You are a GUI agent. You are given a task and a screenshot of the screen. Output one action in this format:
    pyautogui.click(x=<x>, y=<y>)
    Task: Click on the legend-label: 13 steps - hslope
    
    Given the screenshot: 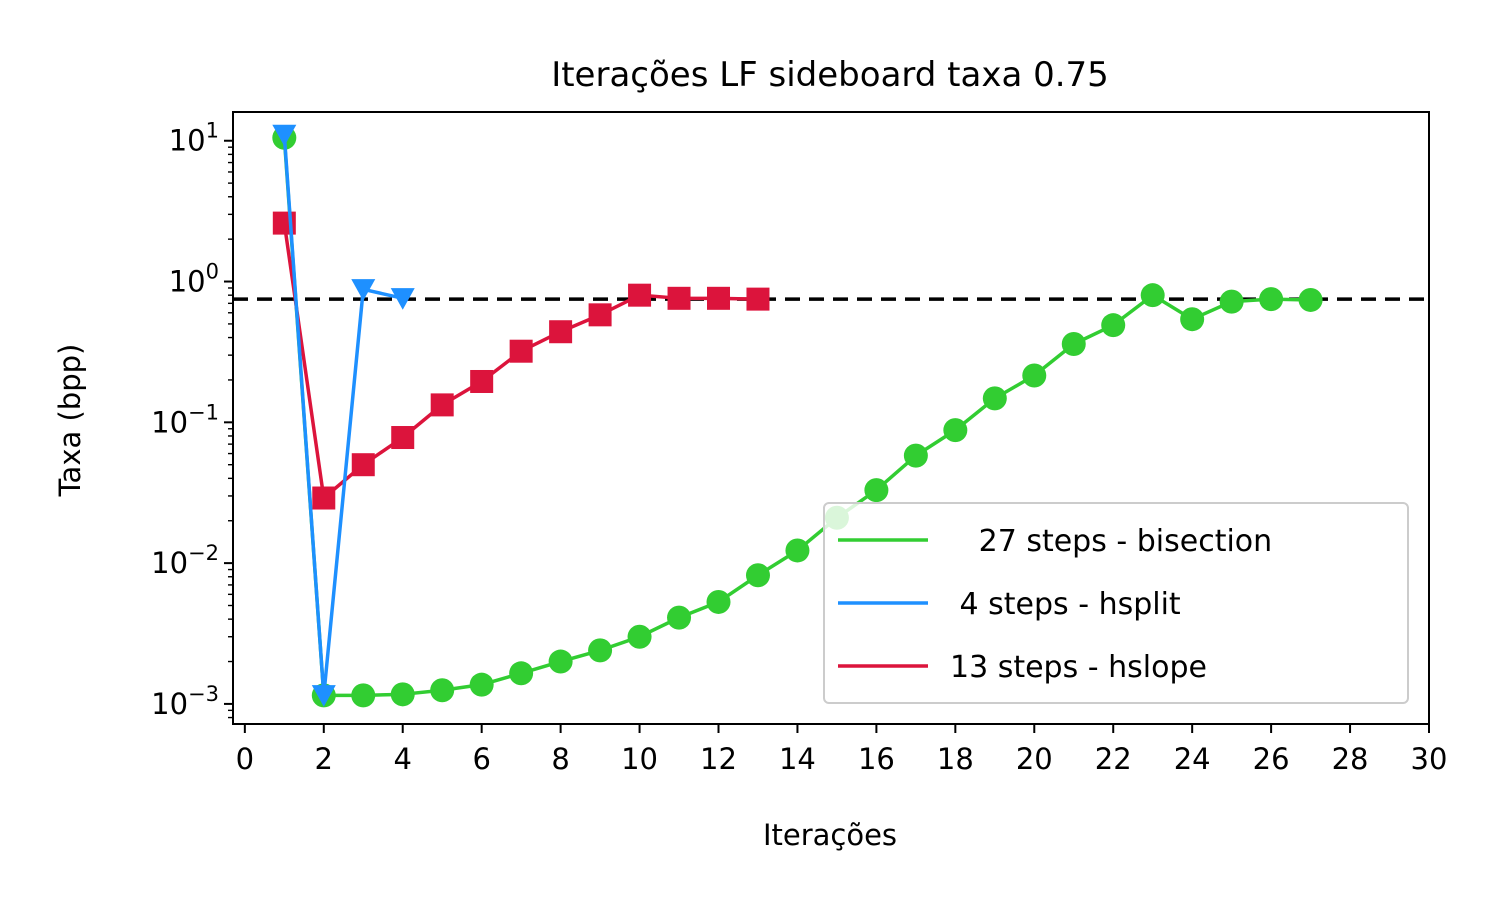 What is the action you would take?
    pyautogui.click(x=1078, y=667)
    